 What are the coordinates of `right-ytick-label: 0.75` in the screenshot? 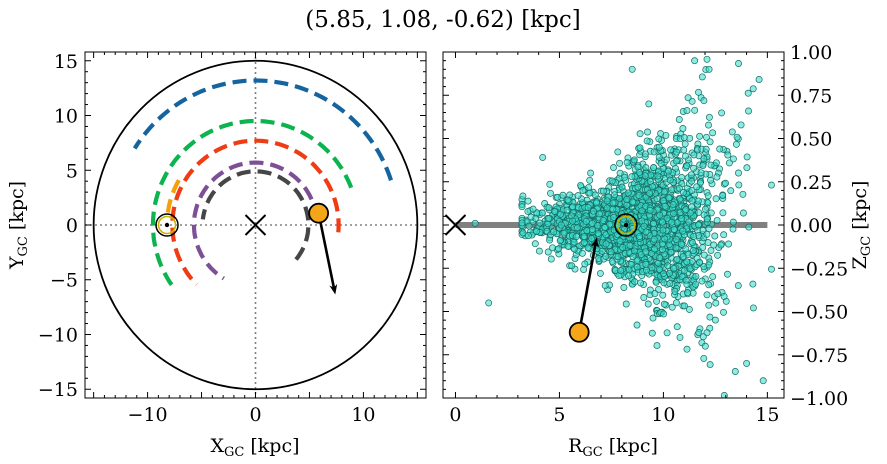 It's located at (811, 96).